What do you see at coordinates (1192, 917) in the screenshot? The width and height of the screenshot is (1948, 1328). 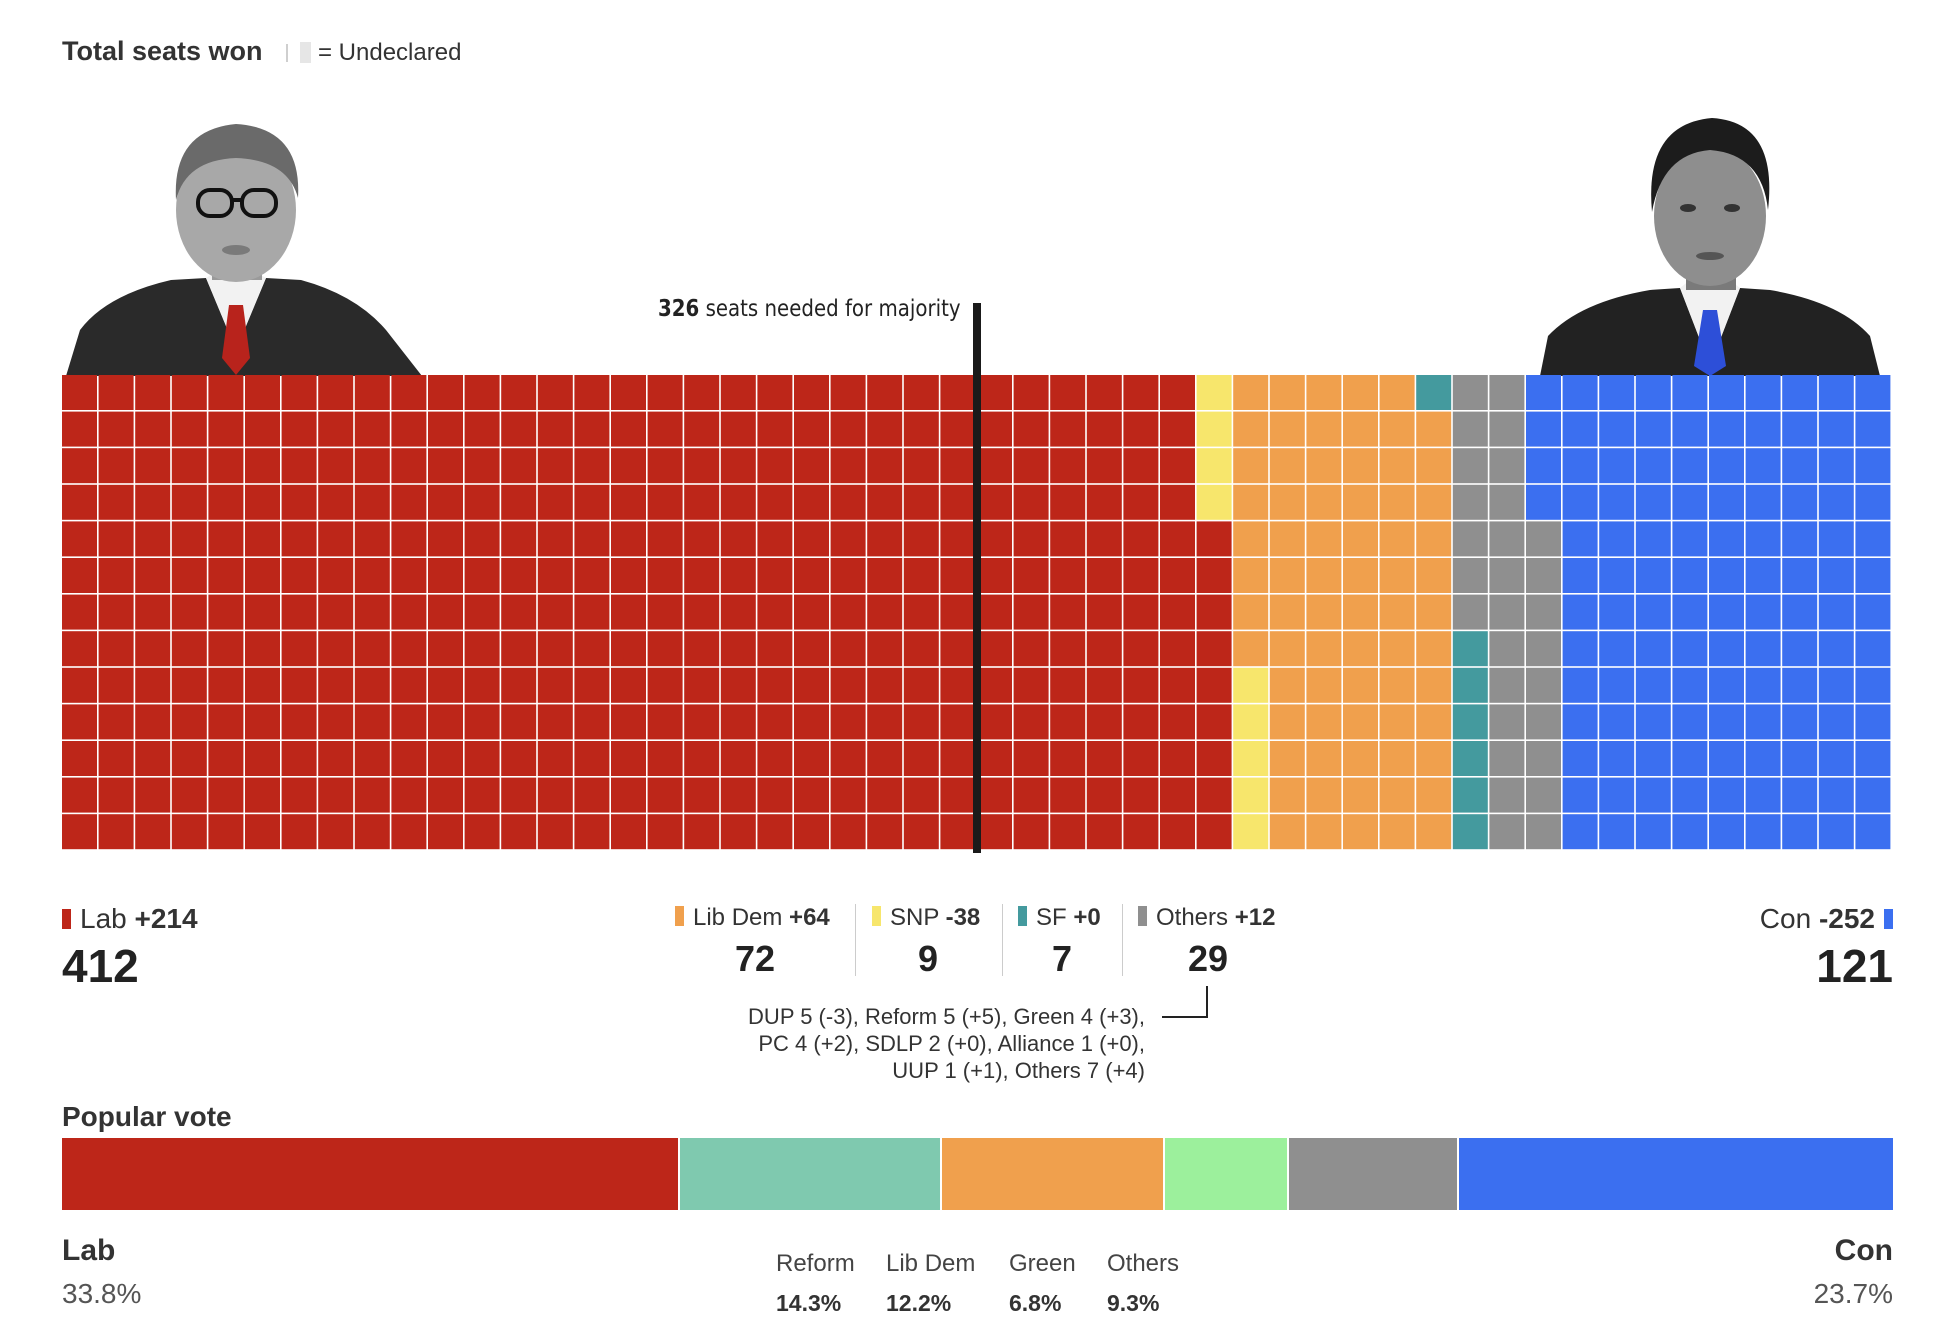 I see `others-name: Others` at bounding box center [1192, 917].